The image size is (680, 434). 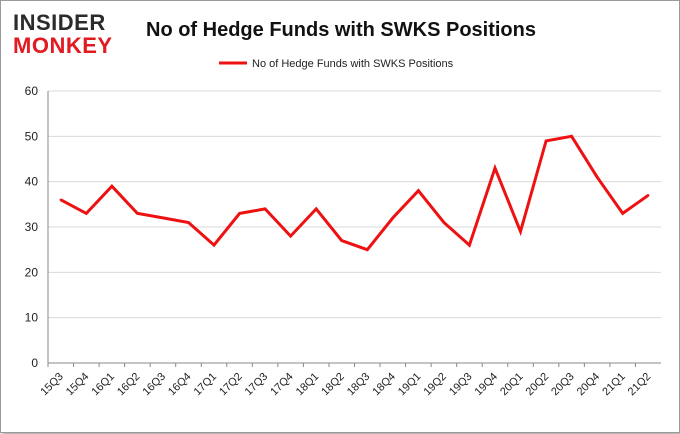 I want to click on x-tick-label: 17Q4, so click(x=282, y=385).